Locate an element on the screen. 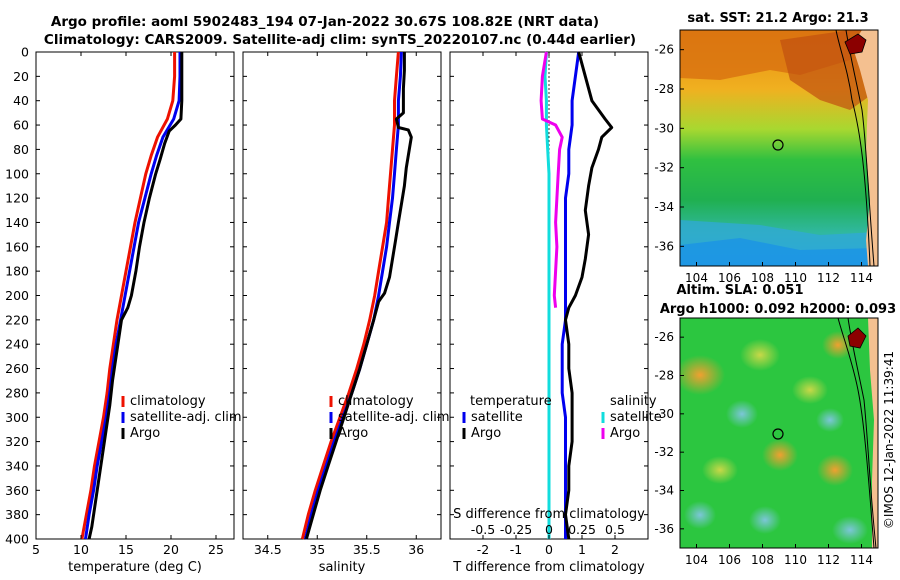 Image resolution: width=900 pixels, height=580 pixels. difference-xlabel-top: S difference from climatology is located at coordinates (549, 514).